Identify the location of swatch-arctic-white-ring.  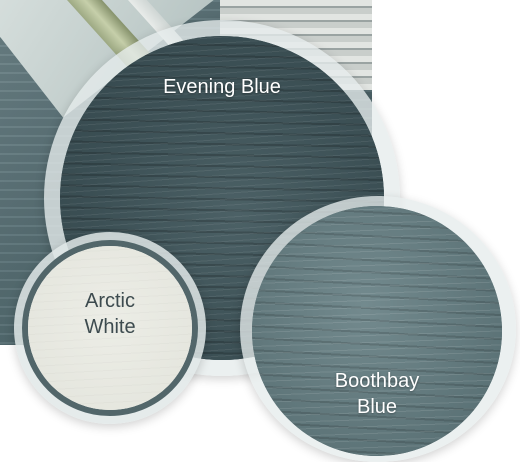
(110, 328).